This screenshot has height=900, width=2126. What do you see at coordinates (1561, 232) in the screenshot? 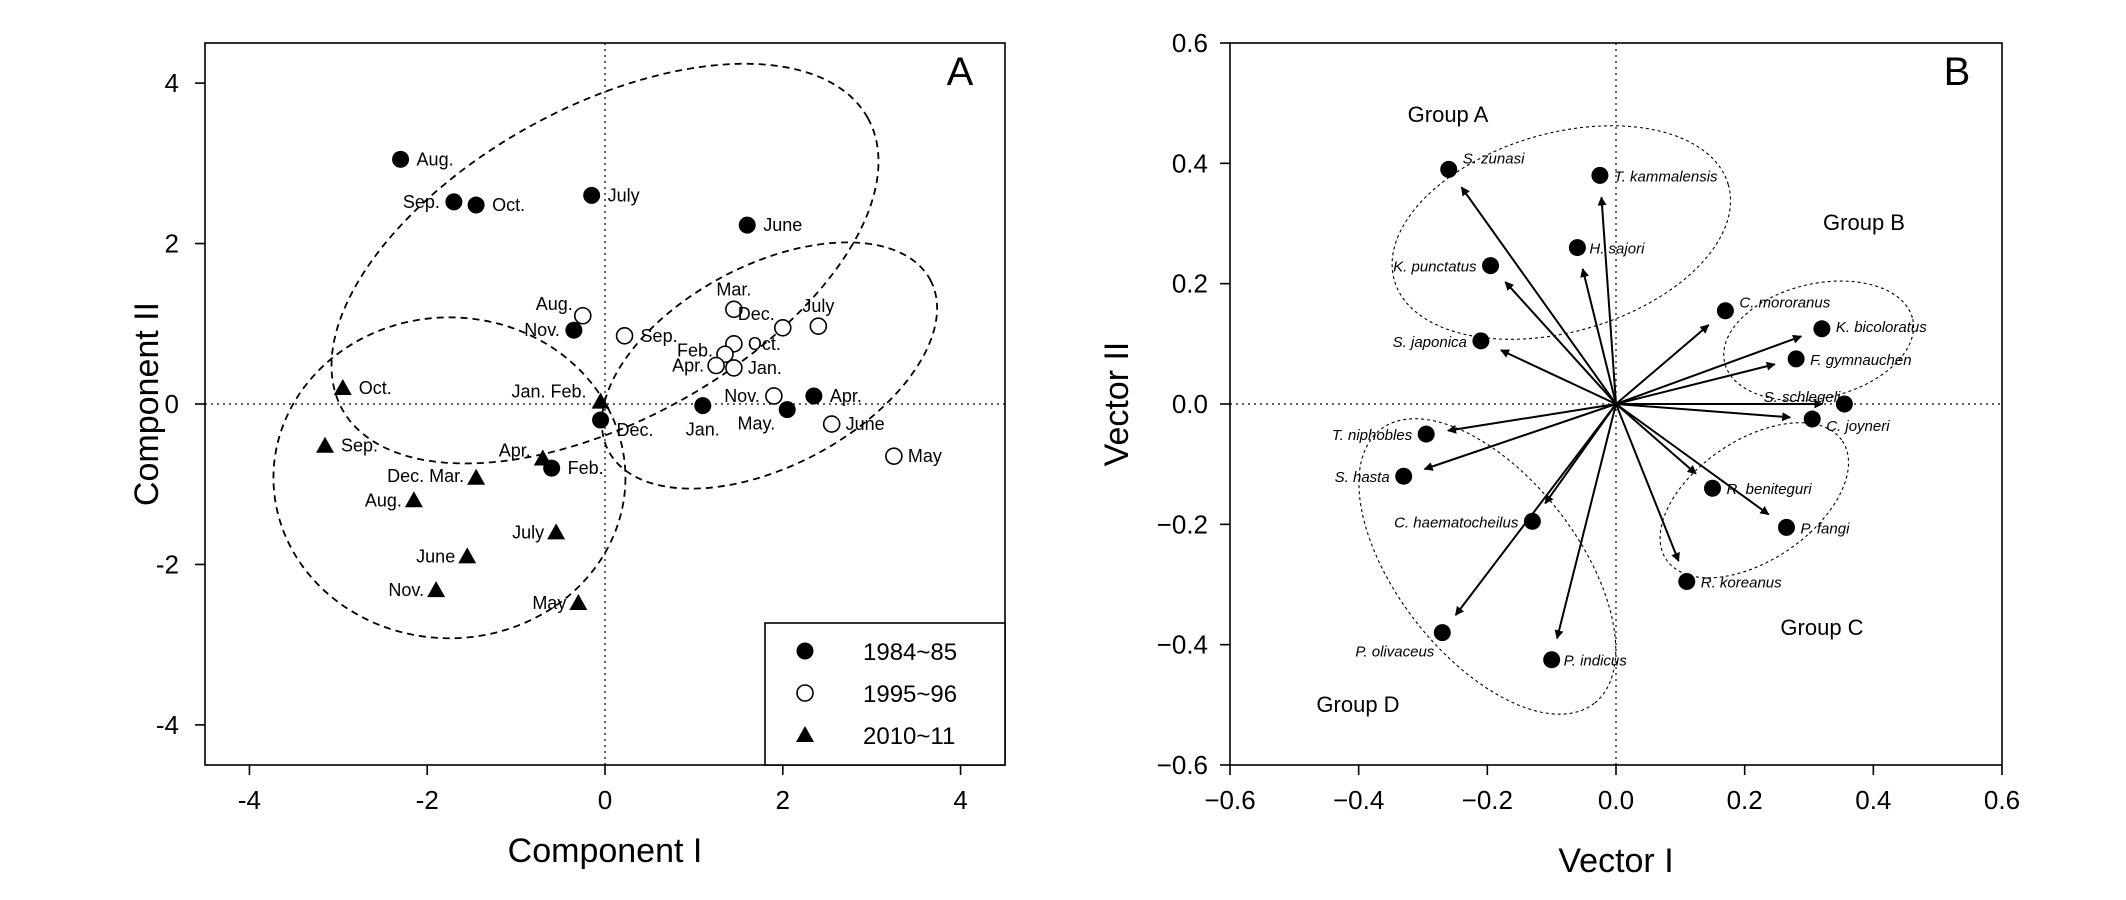
I see `group-ellipse-group-a` at bounding box center [1561, 232].